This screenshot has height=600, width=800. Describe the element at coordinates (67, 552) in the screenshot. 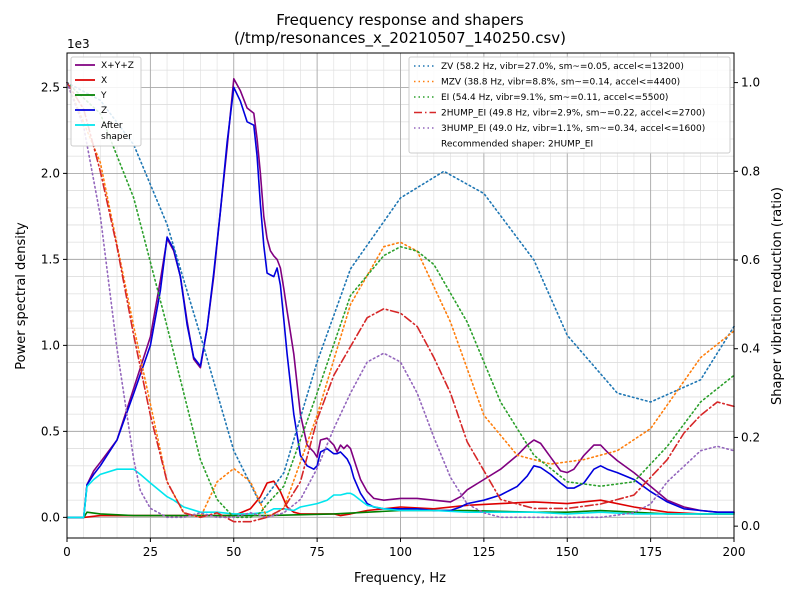

I see `x-tick-label: 0` at that location.